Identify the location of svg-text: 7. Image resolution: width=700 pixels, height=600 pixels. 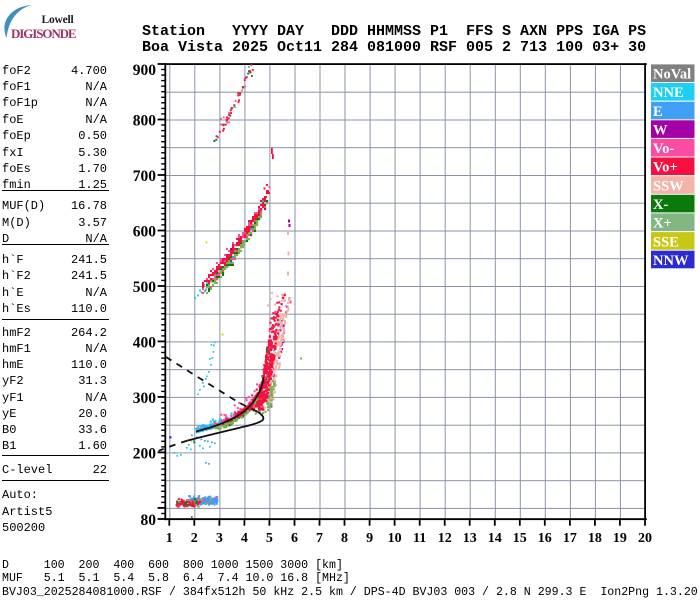
(319, 538).